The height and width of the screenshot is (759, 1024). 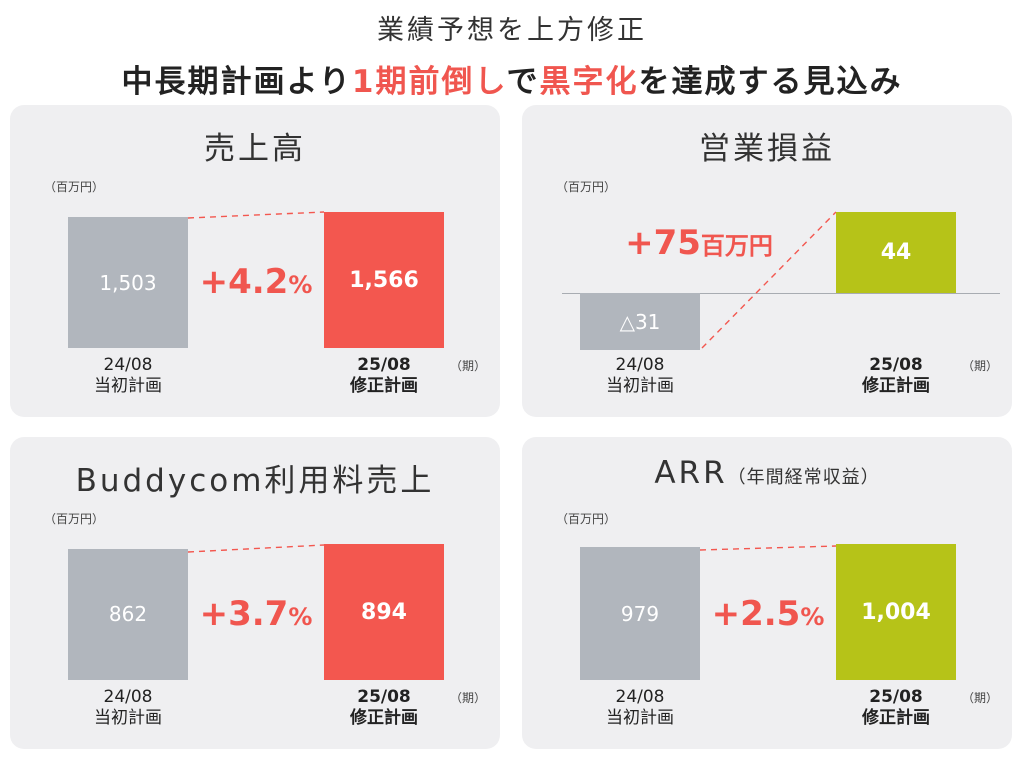 I want to click on sales-connector, so click(x=256, y=215).